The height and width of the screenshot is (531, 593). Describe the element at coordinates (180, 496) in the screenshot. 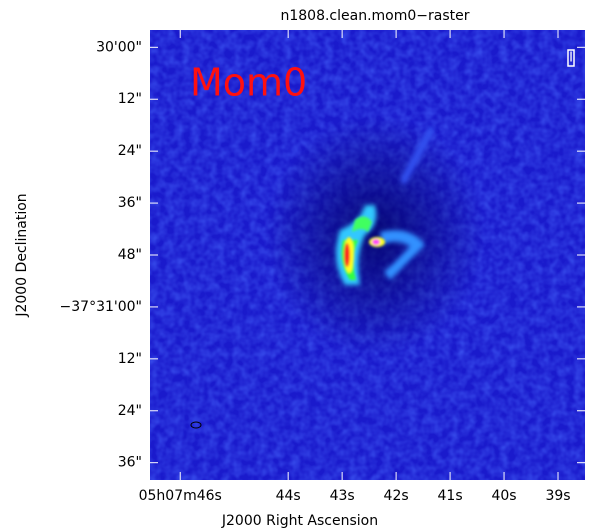

I see `x-tick-label: 05h07m46s` at that location.